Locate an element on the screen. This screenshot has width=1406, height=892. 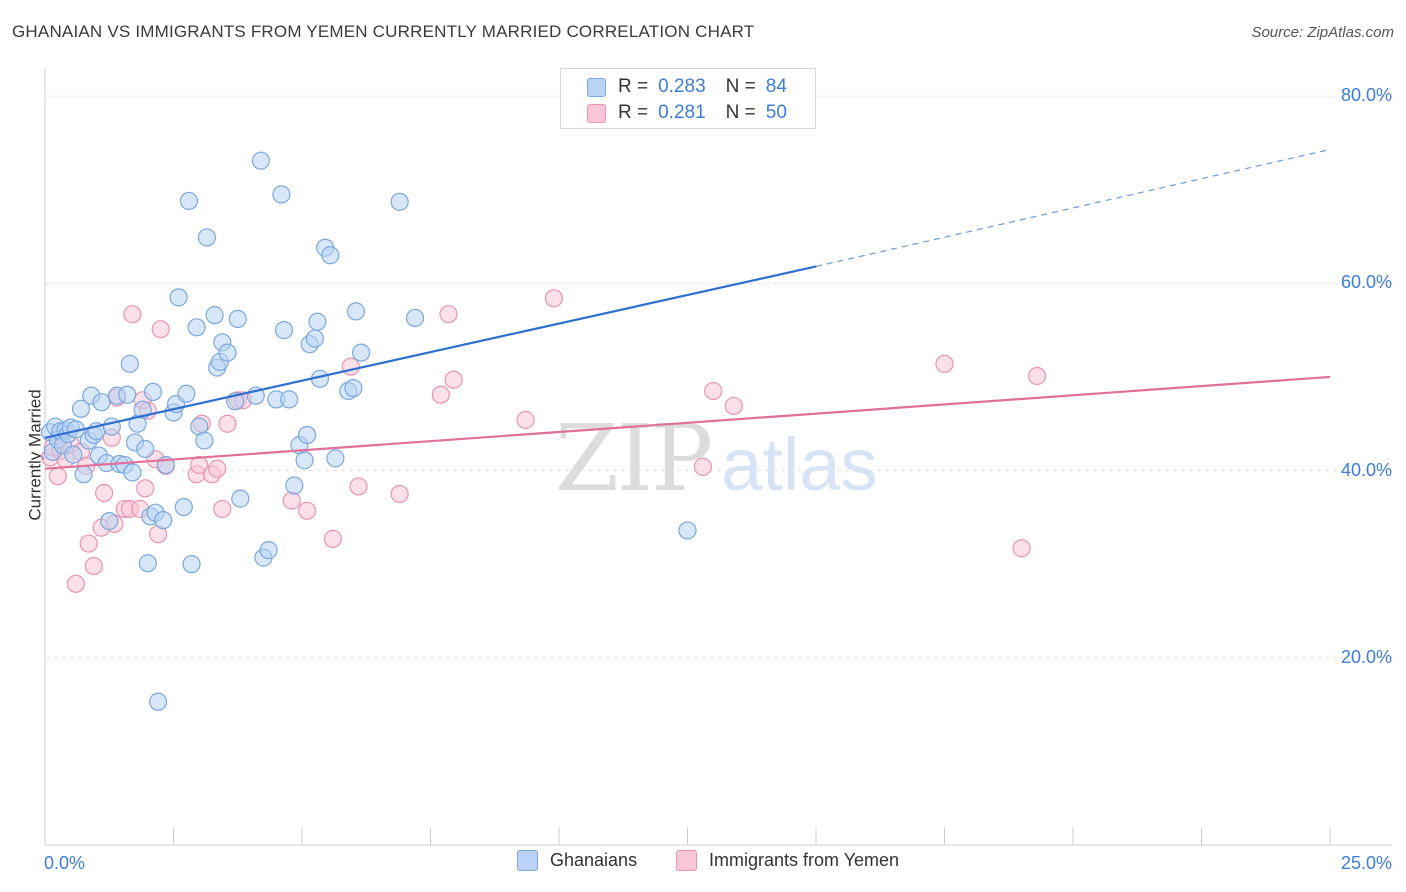
source-credit: Source: ZipAtlas.com is located at coordinates (1322, 32).